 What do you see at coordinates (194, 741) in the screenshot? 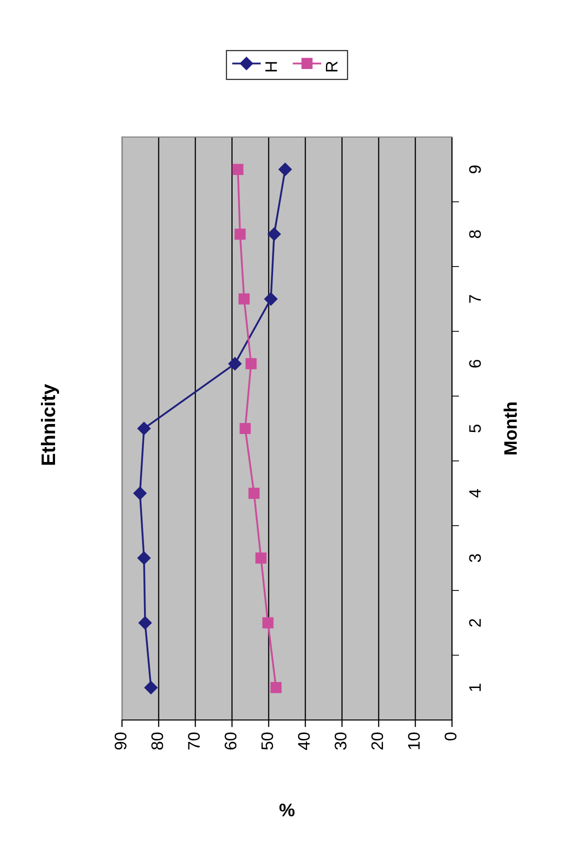
I see `x-tick-label: 70` at bounding box center [194, 741].